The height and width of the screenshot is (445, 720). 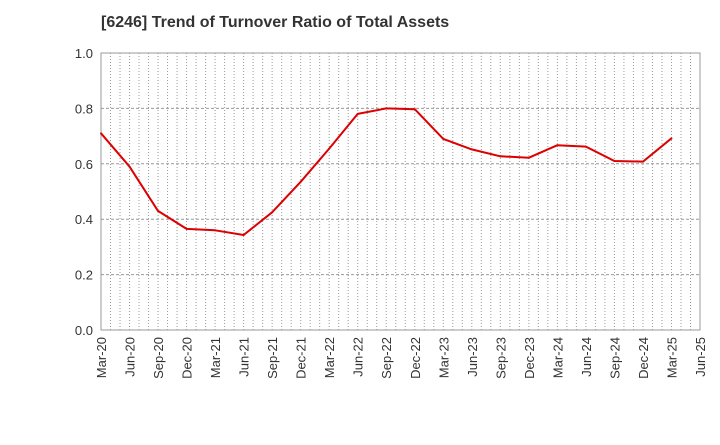 I want to click on x-tick-label: Mar-21, so click(x=215, y=357).